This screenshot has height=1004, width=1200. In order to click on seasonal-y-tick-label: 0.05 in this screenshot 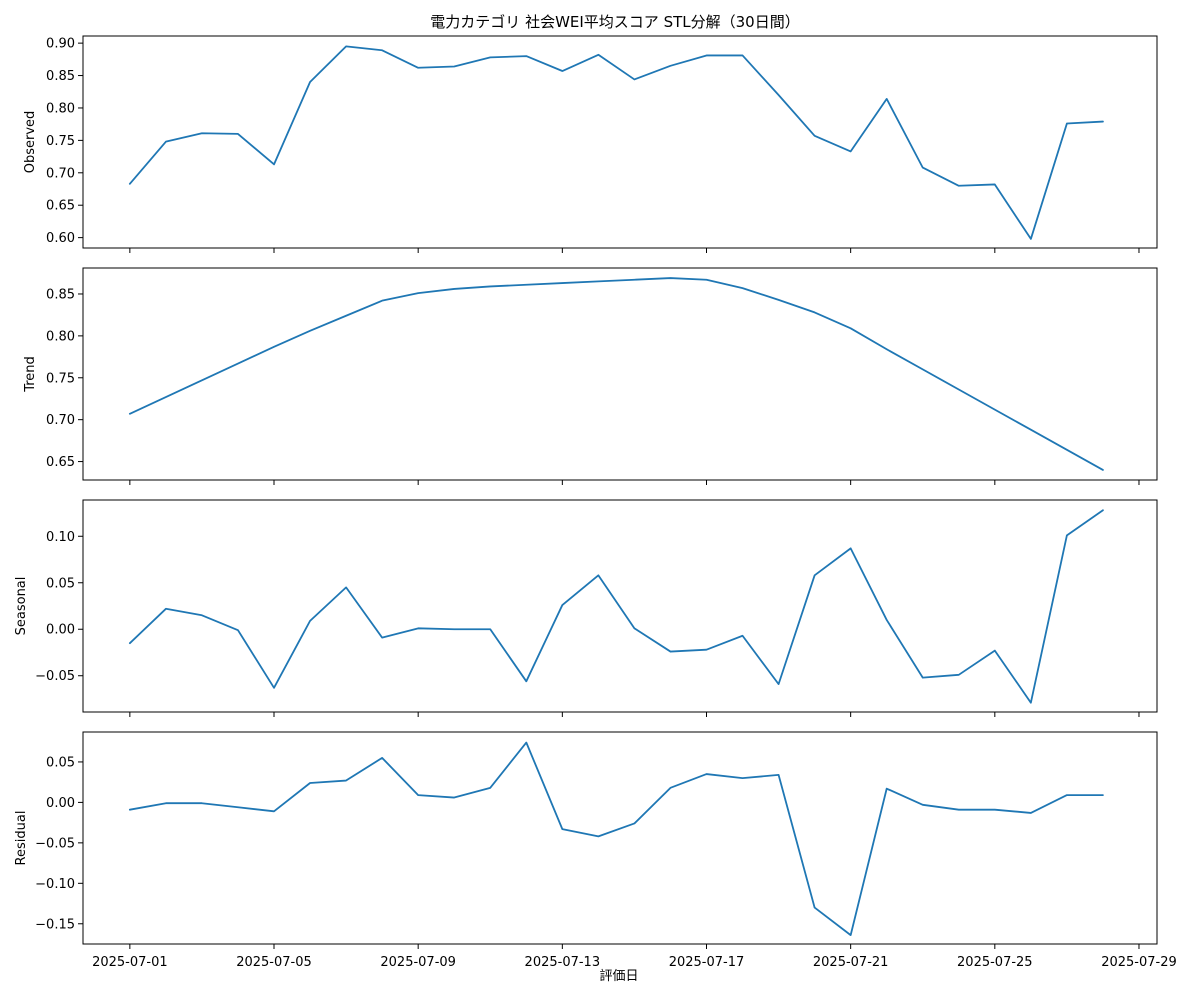, I will do `click(60, 583)`.